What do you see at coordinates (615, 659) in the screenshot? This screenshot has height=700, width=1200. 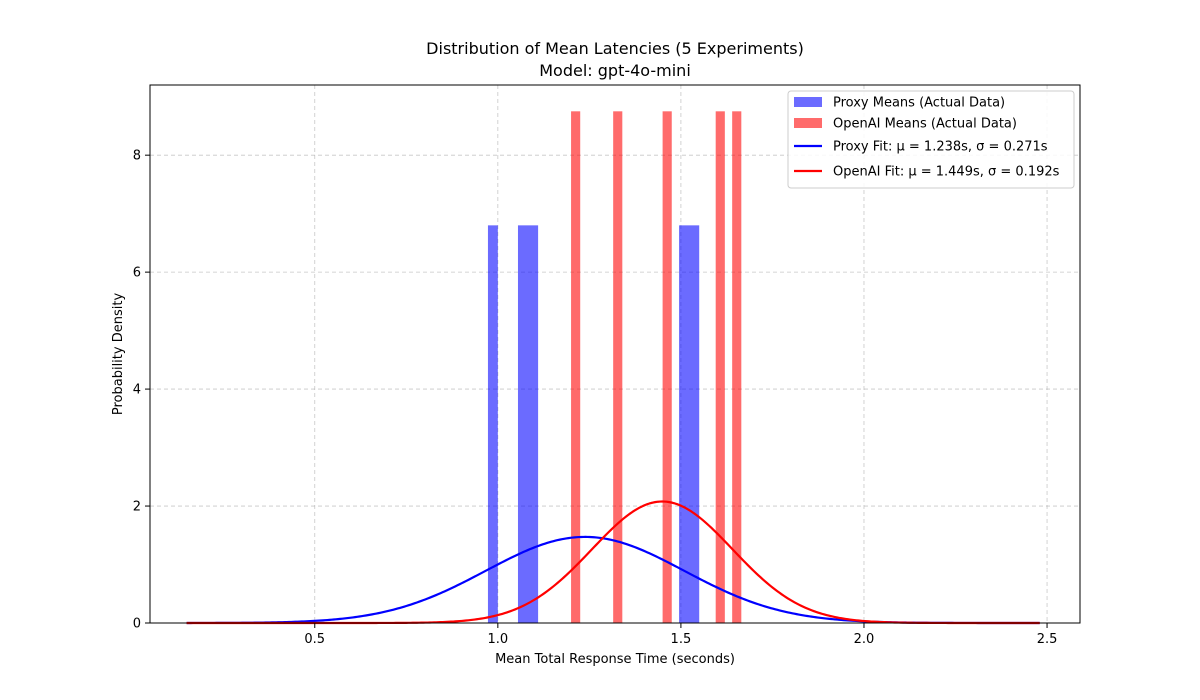 I see `x-axis-label: Mean Total Response Time (seconds)` at bounding box center [615, 659].